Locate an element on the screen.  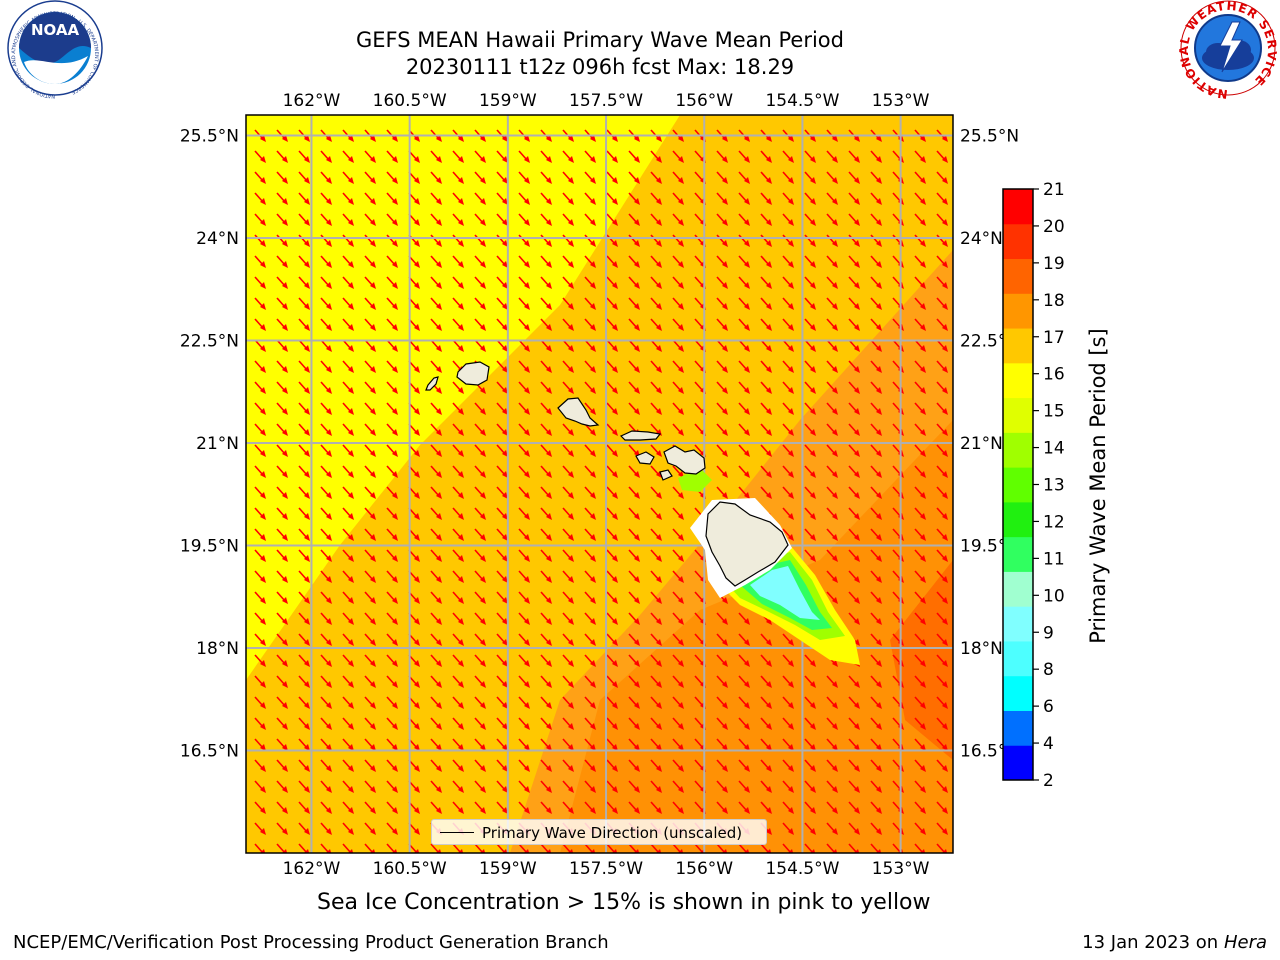
island-maui is located at coordinates (684, 460).